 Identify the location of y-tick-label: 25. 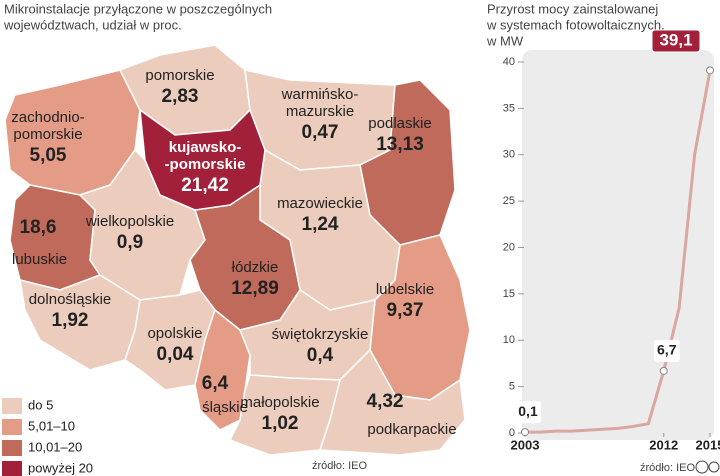
(509, 201).